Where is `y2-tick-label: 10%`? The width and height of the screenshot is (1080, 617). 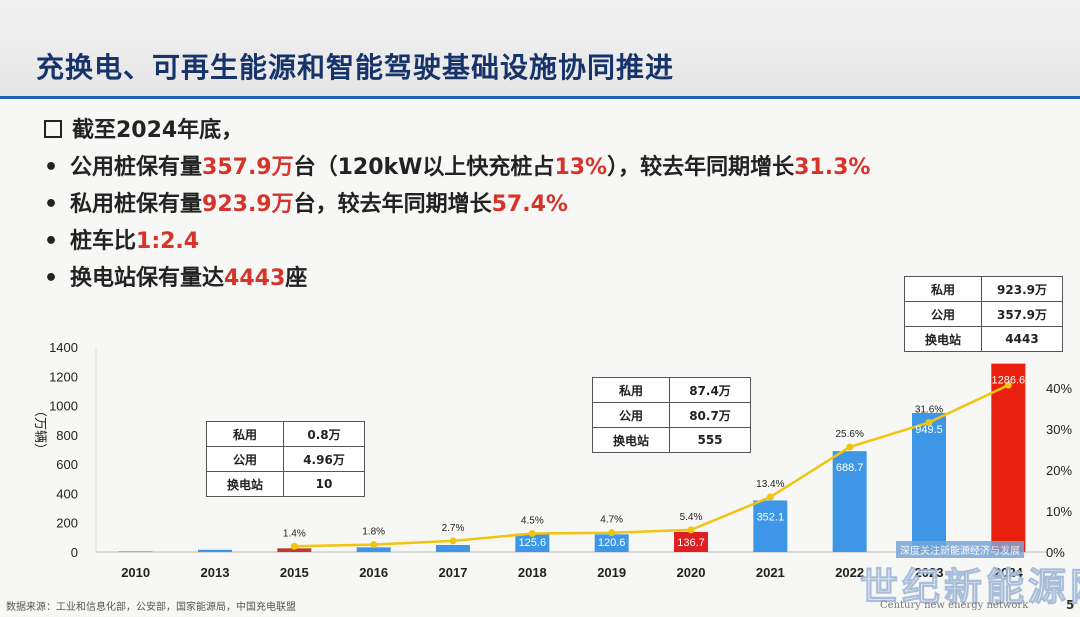 y2-tick-label: 10% is located at coordinates (1059, 511).